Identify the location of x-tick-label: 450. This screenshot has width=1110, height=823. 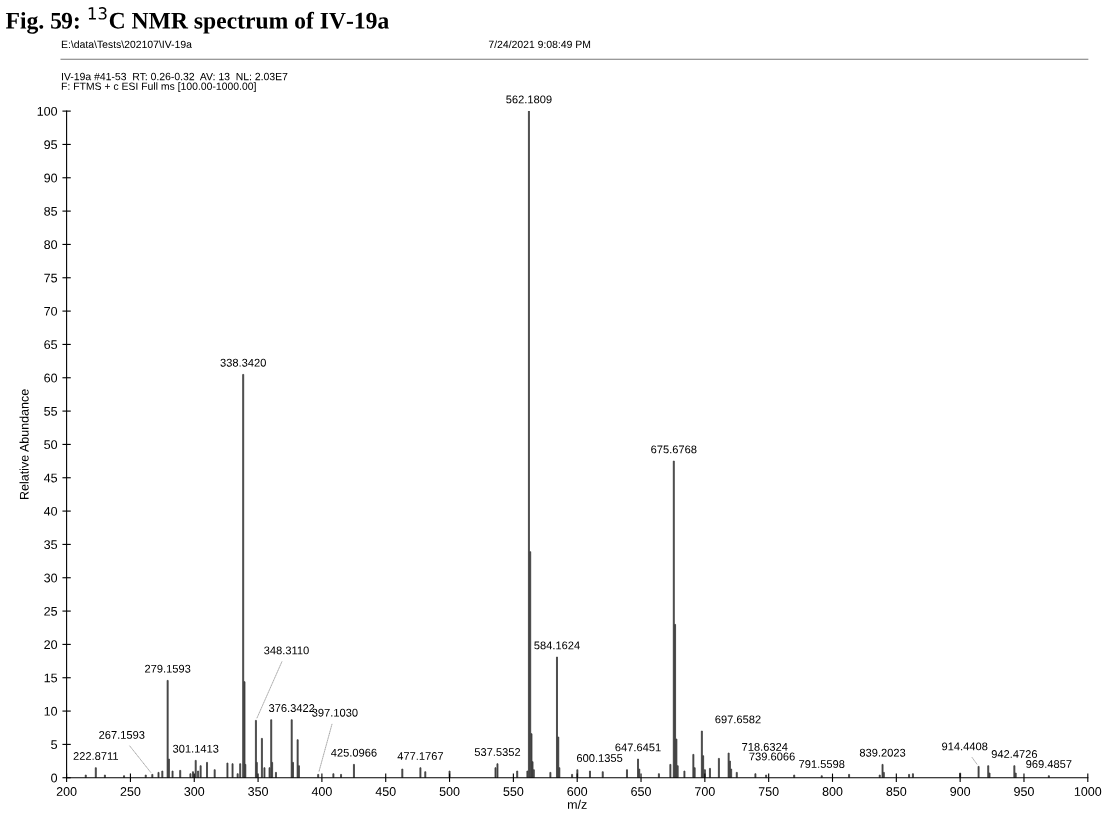
(385, 791).